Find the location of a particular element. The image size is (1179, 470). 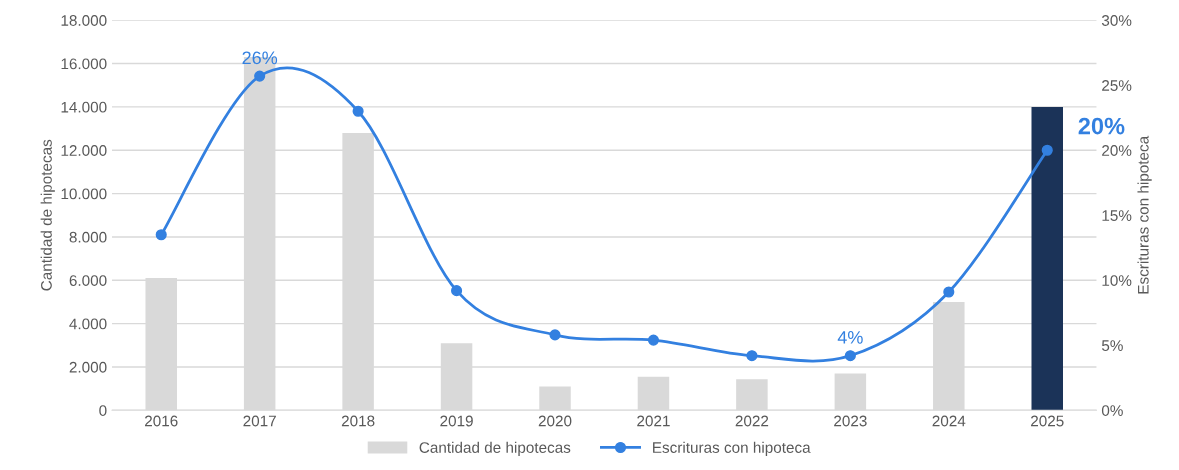

y-tick-label: 16.000 is located at coordinates (84, 64).